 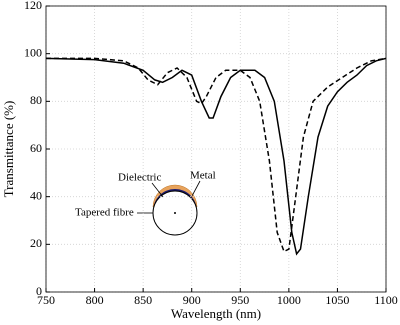 I want to click on x-axis-label: Wavelength (nm), so click(x=216, y=313).